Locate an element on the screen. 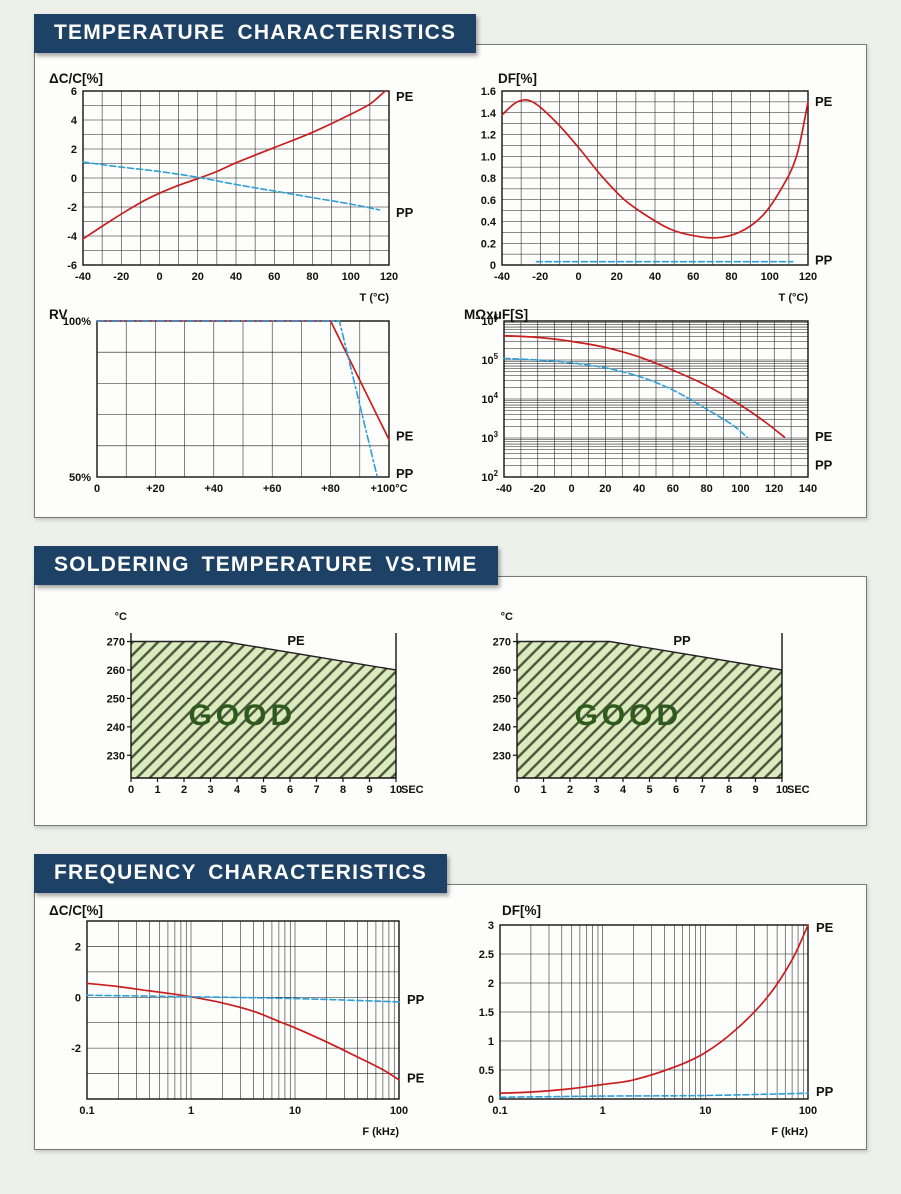 Image resolution: width=901 pixels, height=1194 pixels. x-tick-label: +100°C is located at coordinates (388, 489).